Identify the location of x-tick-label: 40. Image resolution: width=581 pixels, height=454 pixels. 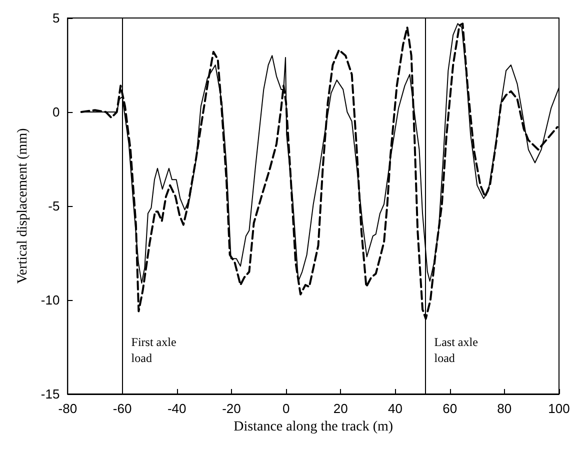
(395, 408).